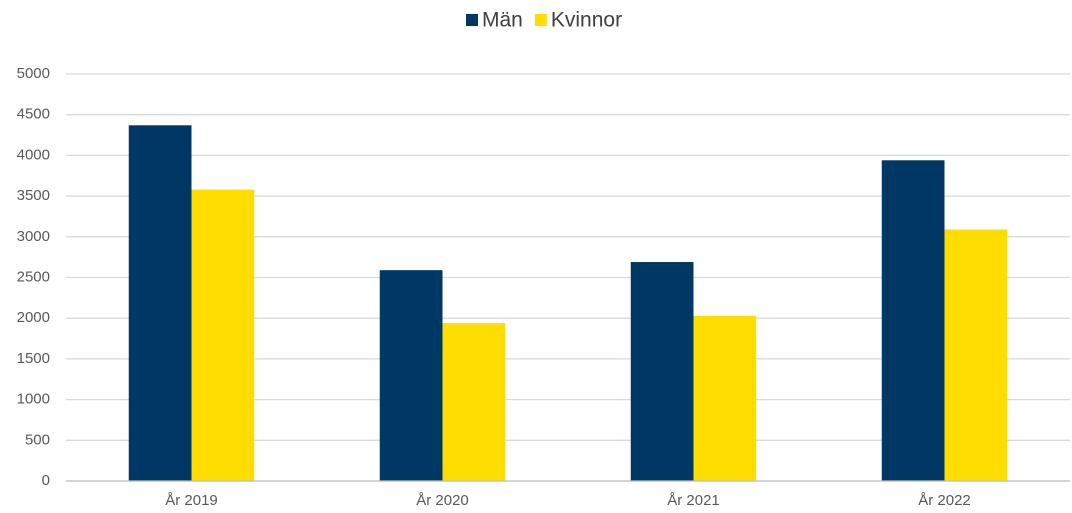 The image size is (1072, 513). What do you see at coordinates (33, 154) in the screenshot?
I see `y-tick-label: 4000` at bounding box center [33, 154].